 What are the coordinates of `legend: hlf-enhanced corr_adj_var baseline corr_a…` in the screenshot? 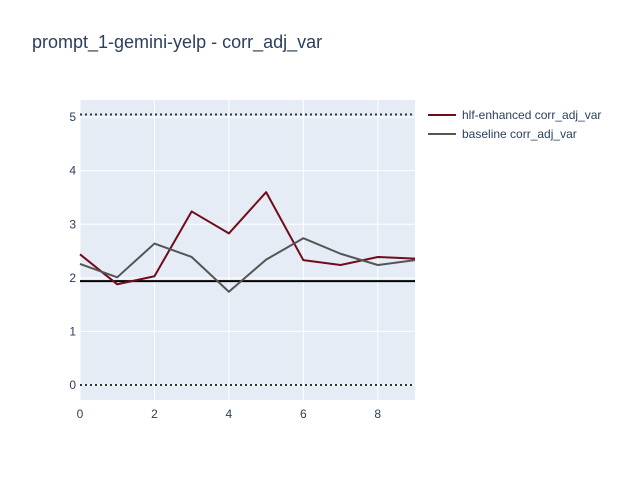 It's located at (514, 124).